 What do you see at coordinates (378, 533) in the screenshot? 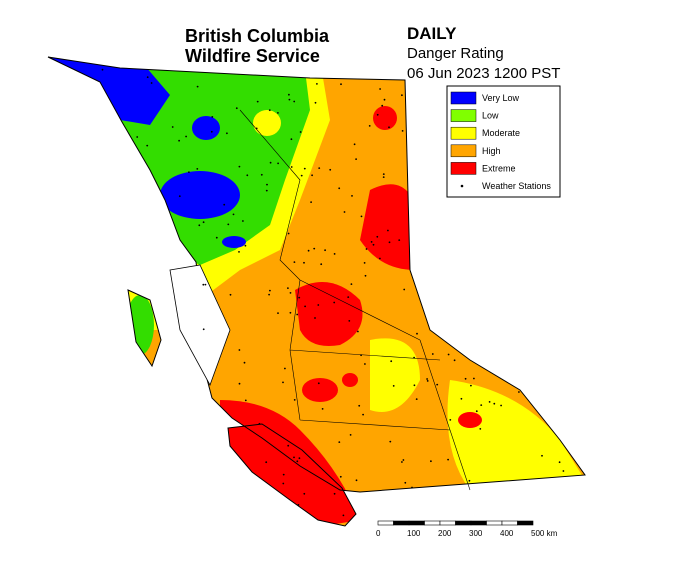
I see `scale-label: 0` at bounding box center [378, 533].